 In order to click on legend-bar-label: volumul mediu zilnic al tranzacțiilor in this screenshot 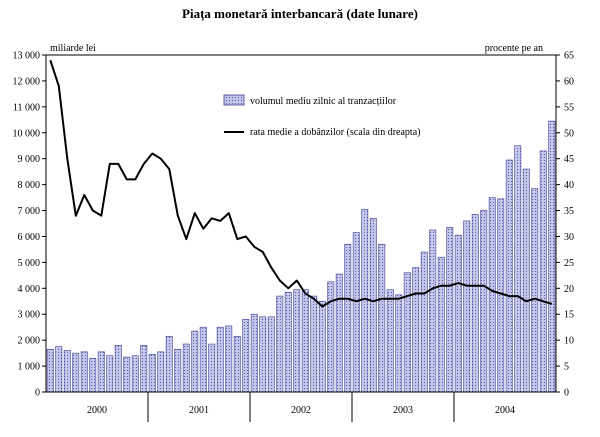, I will do `click(323, 101)`.